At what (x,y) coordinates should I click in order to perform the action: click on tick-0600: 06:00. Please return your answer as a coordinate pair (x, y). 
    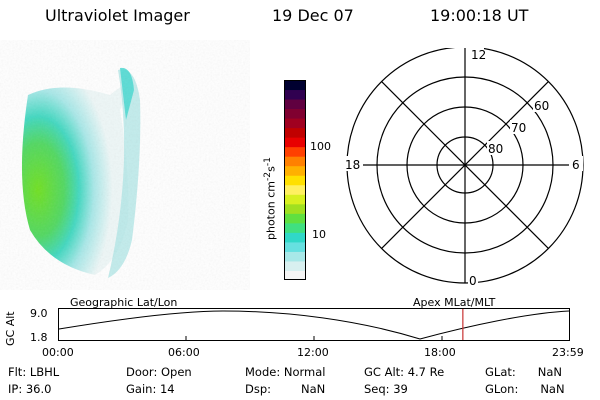
    Looking at the image, I should click on (184, 352).